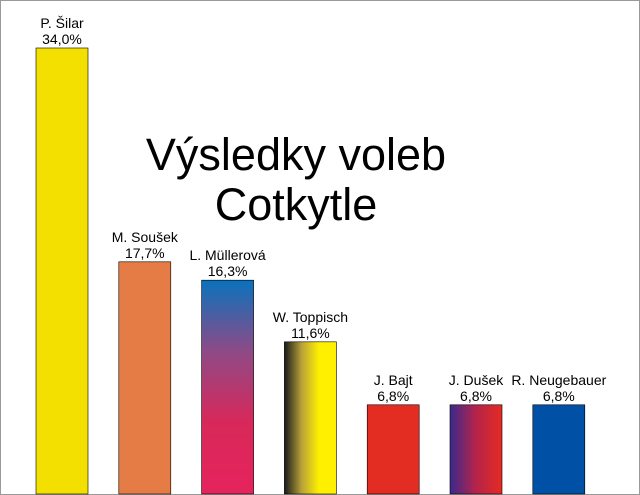 The image size is (640, 495). I want to click on bar-name-label: J. Dušek, so click(476, 380).